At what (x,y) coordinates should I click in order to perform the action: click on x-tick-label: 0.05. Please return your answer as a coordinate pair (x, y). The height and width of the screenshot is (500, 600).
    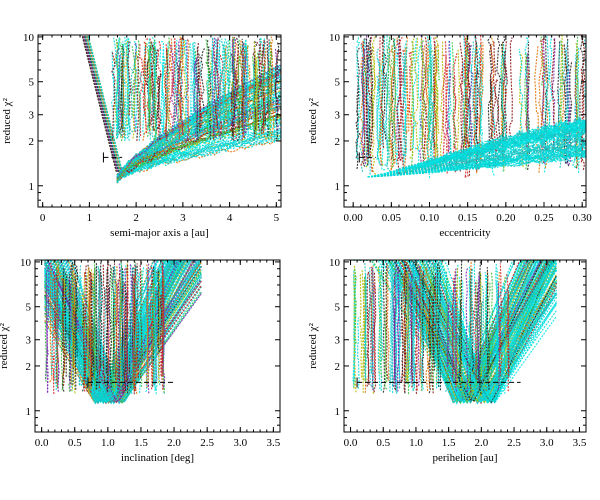
    Looking at the image, I should click on (392, 218).